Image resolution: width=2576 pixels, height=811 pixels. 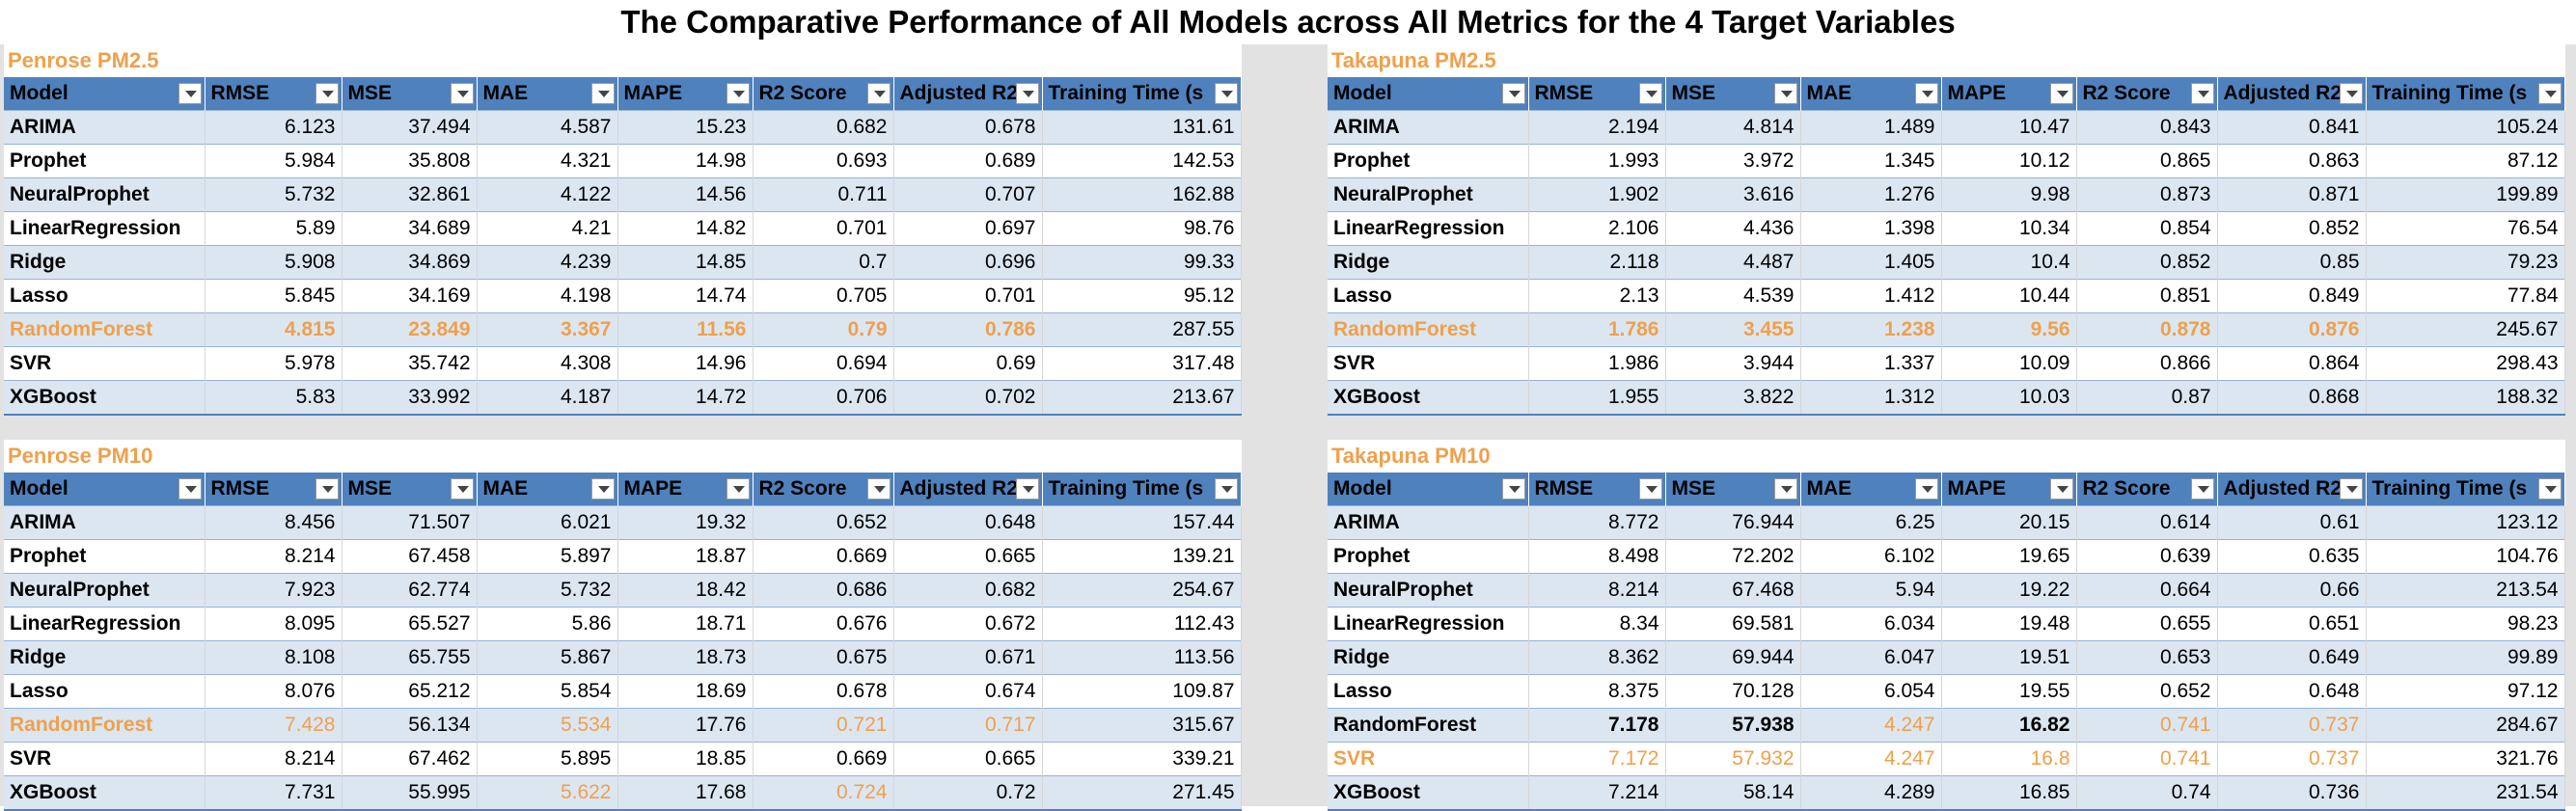 I want to click on metric-value-cell: 1.902, so click(x=1597, y=194).